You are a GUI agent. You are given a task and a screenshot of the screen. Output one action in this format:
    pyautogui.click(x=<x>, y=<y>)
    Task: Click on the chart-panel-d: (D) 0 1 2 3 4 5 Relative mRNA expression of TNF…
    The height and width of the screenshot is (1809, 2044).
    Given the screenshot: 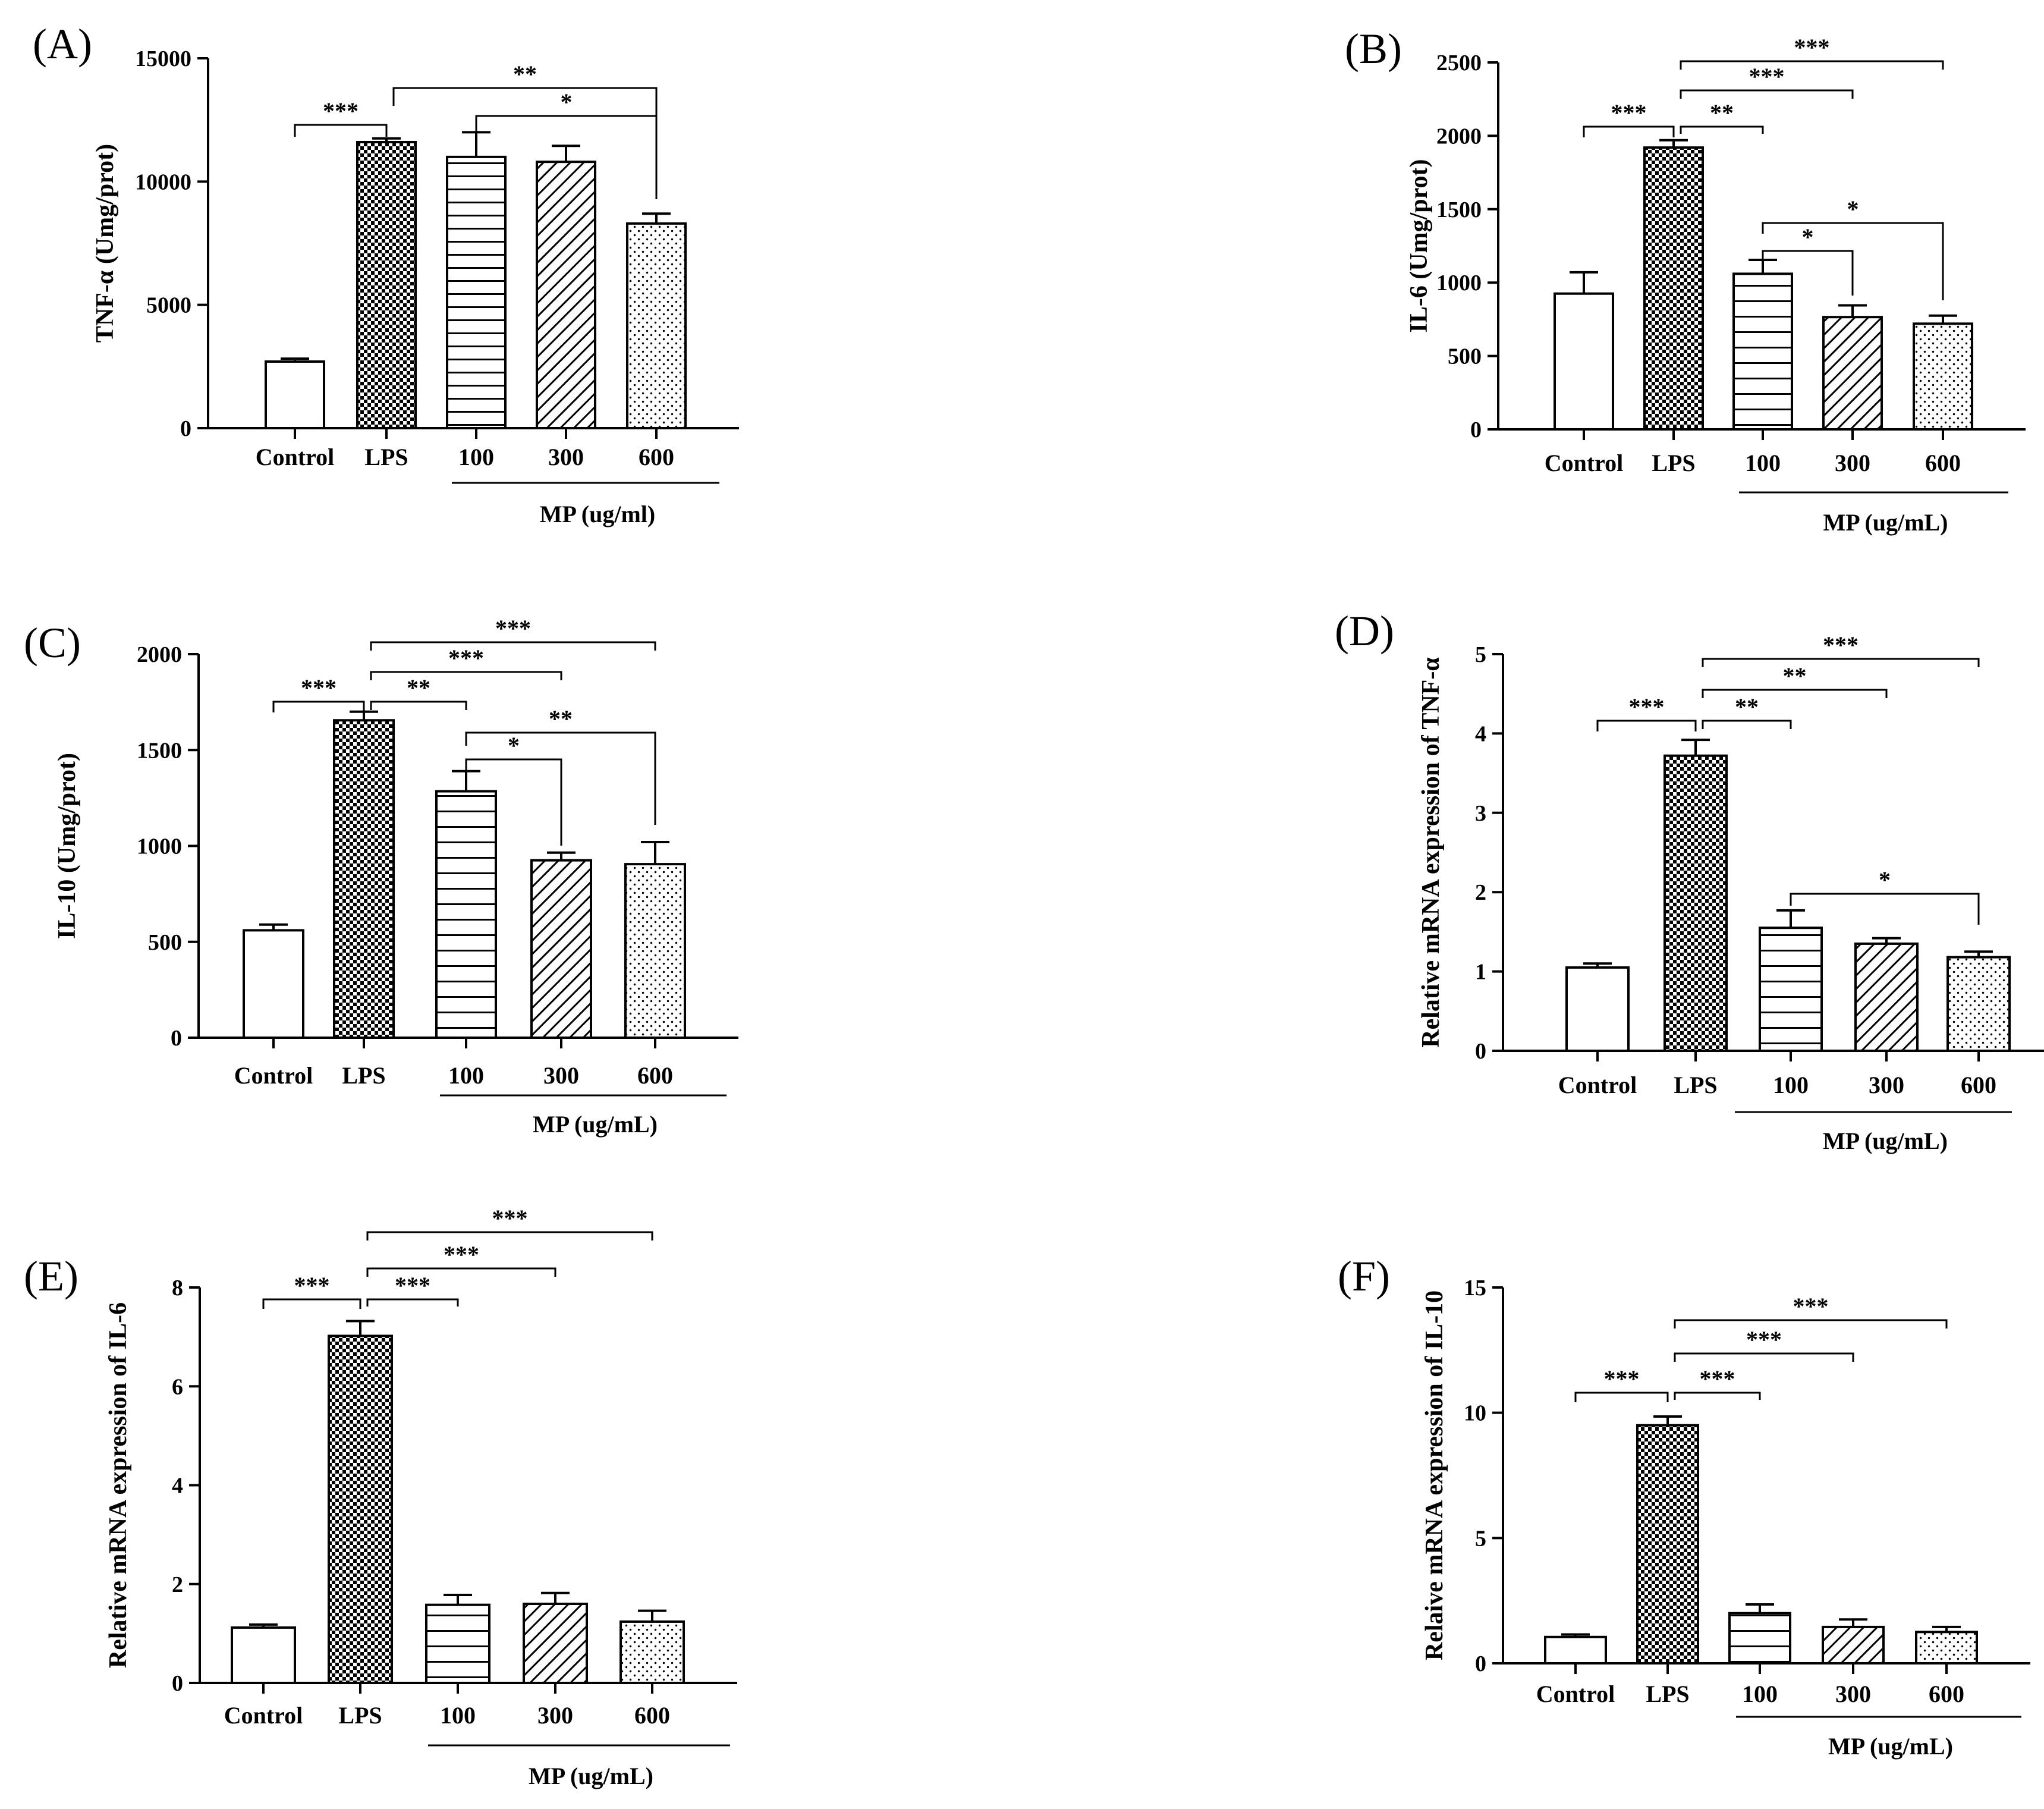 What is the action you would take?
    pyautogui.click(x=1689, y=880)
    